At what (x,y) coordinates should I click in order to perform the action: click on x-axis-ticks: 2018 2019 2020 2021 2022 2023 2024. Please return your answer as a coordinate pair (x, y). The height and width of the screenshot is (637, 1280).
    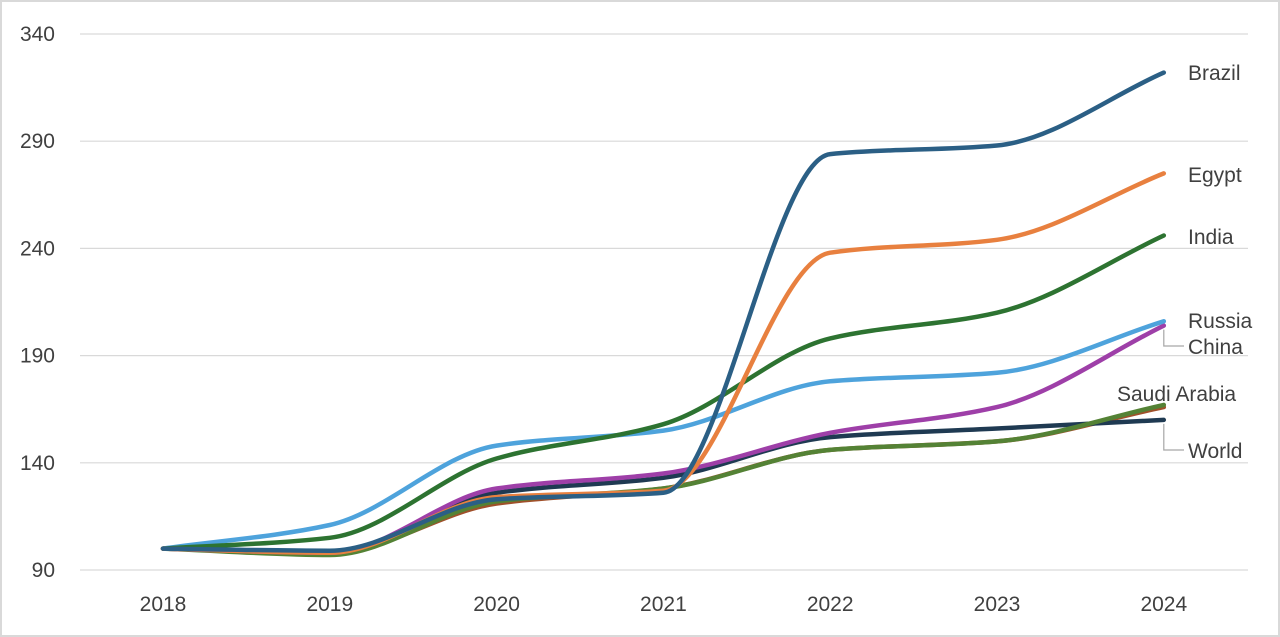
    Looking at the image, I should click on (664, 604).